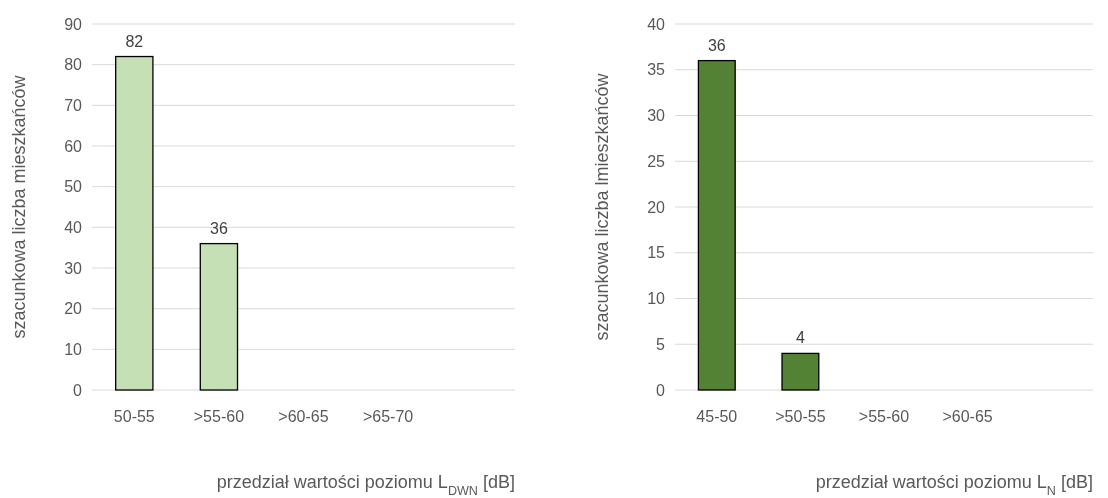 The width and height of the screenshot is (1108, 498). I want to click on data-label: 4, so click(800, 338).